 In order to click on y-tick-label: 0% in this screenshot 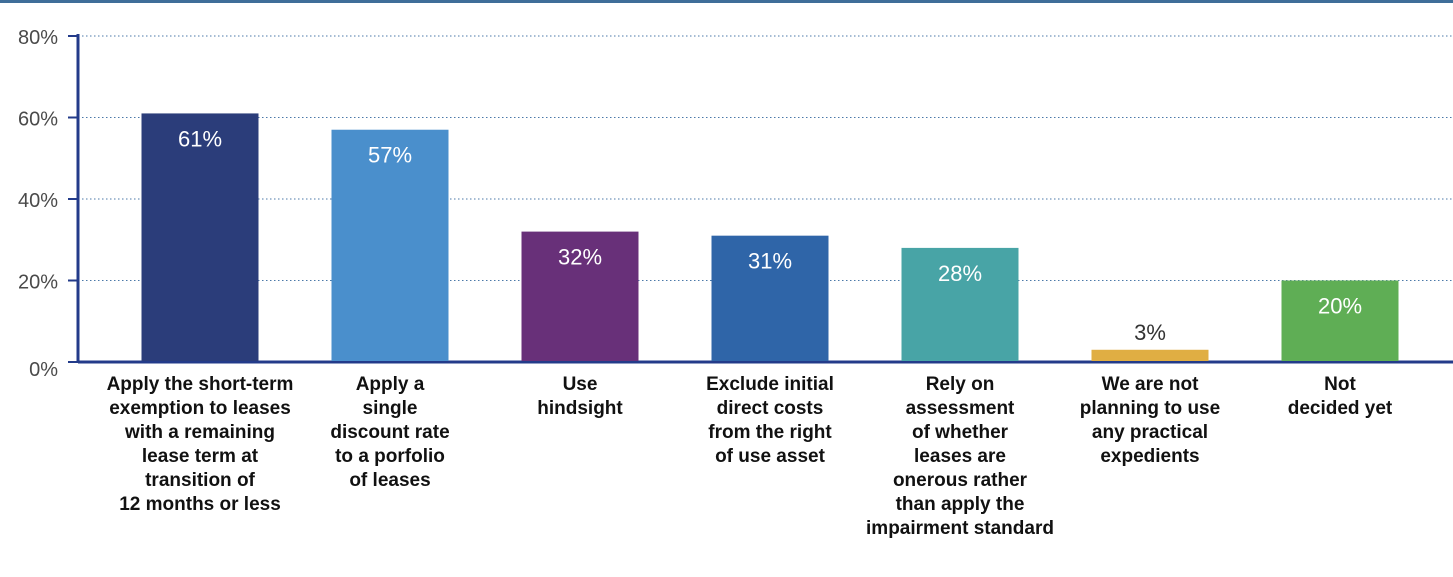, I will do `click(43, 370)`.